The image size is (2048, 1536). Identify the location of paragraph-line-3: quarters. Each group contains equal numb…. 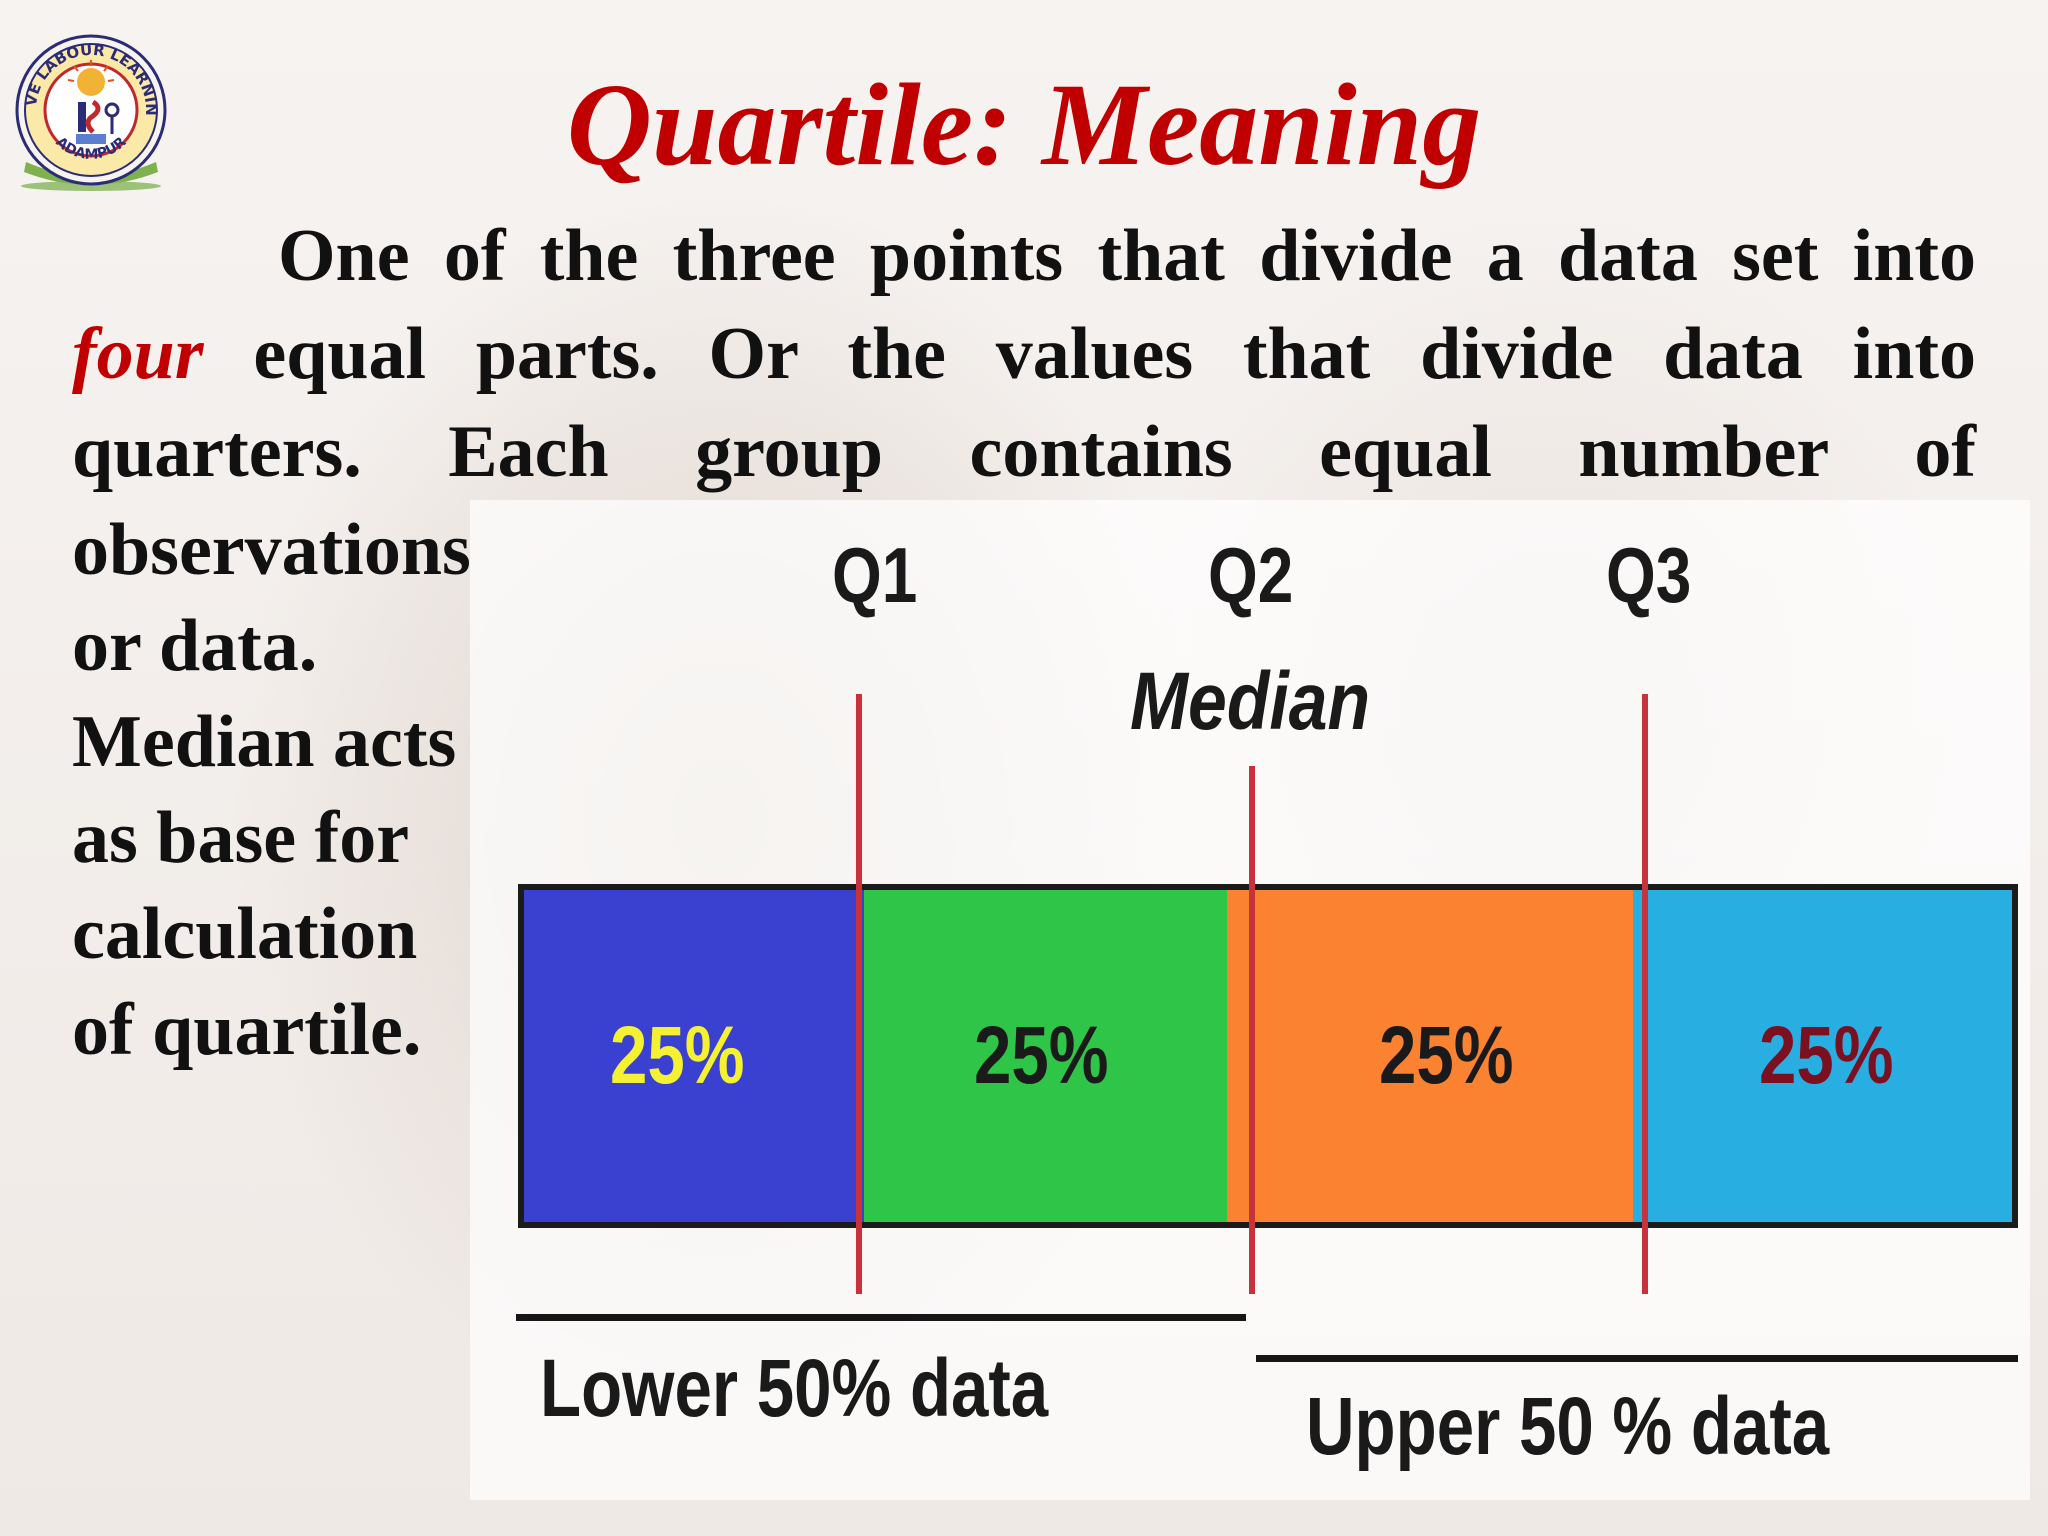
(1024, 452).